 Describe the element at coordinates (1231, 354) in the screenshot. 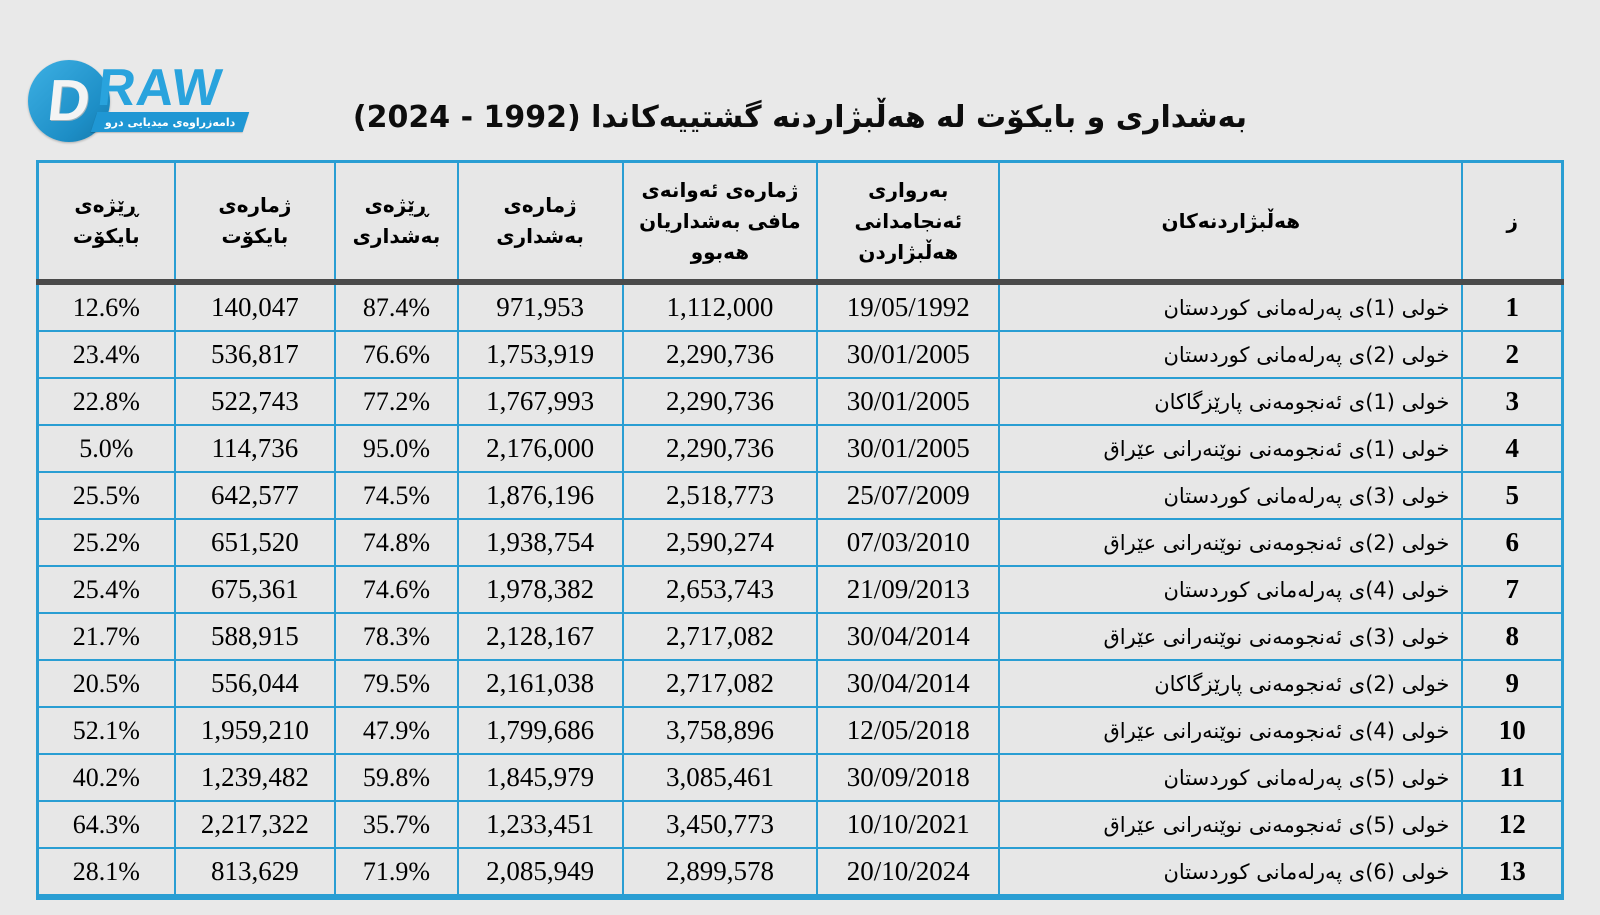

I see `election-name-cell: خولی (2)ی پەرلەمانی کوردستان` at that location.